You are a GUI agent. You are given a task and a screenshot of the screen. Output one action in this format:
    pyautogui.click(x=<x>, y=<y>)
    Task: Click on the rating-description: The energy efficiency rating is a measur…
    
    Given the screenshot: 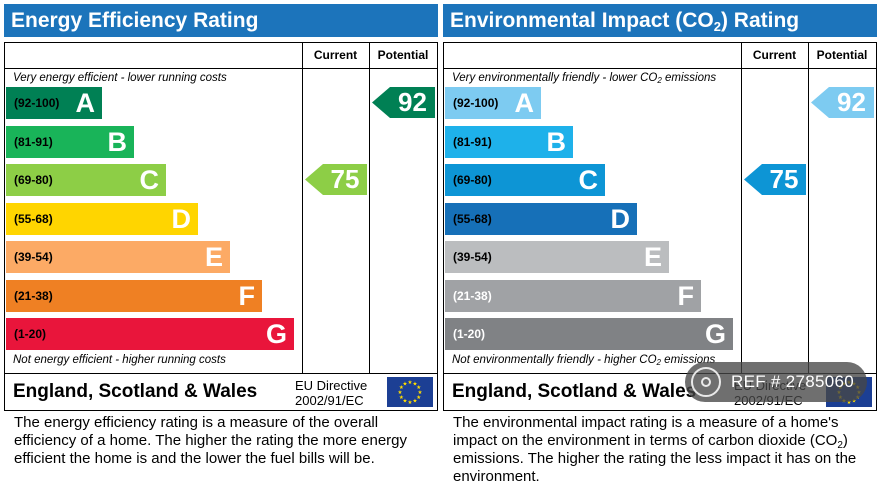 What is the action you would take?
    pyautogui.click(x=211, y=440)
    